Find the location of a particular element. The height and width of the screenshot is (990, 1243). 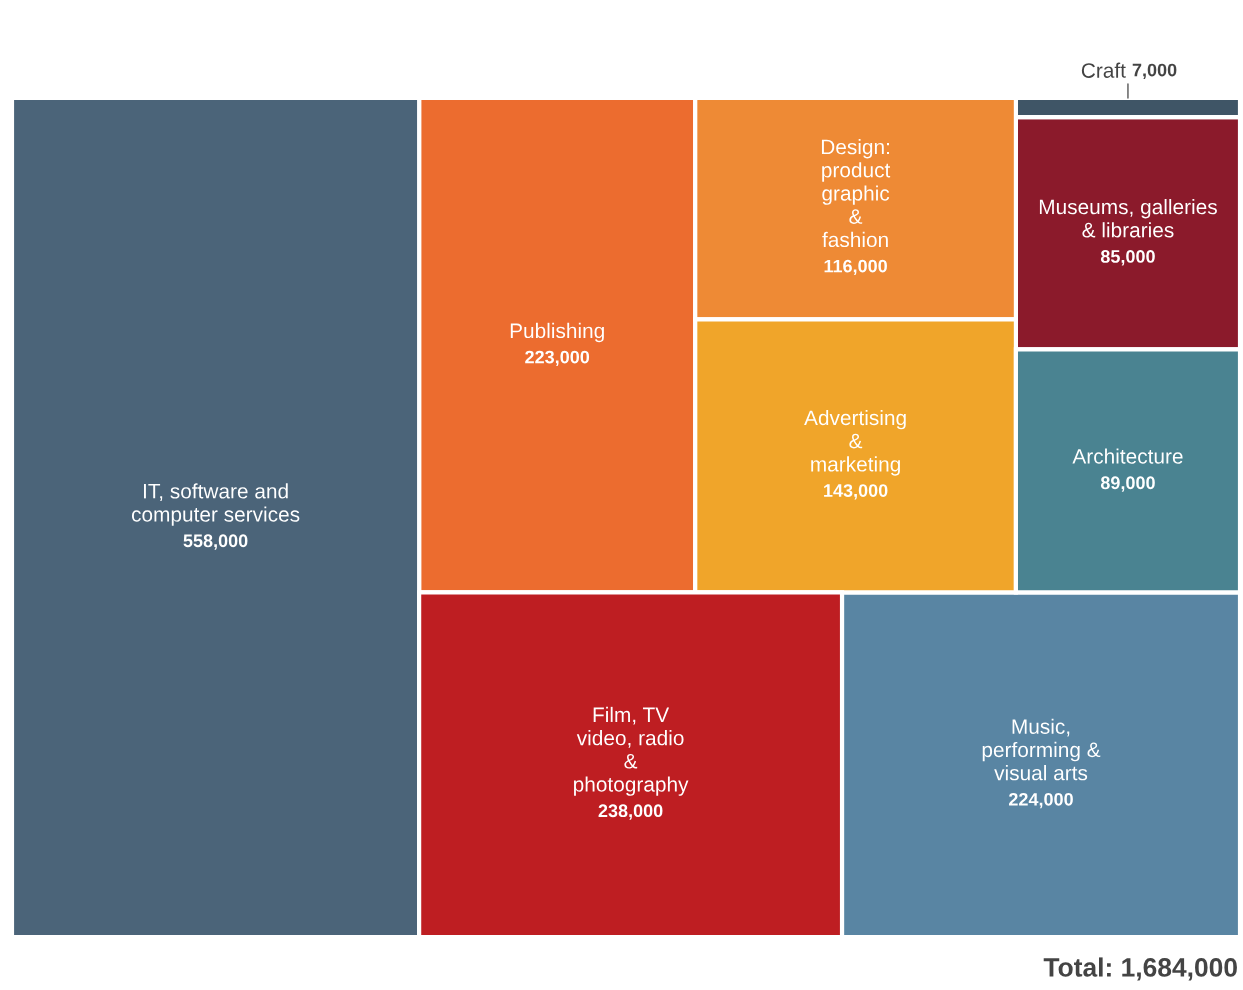

category-label: Film, TV video, radio & photography is located at coordinates (631, 751).